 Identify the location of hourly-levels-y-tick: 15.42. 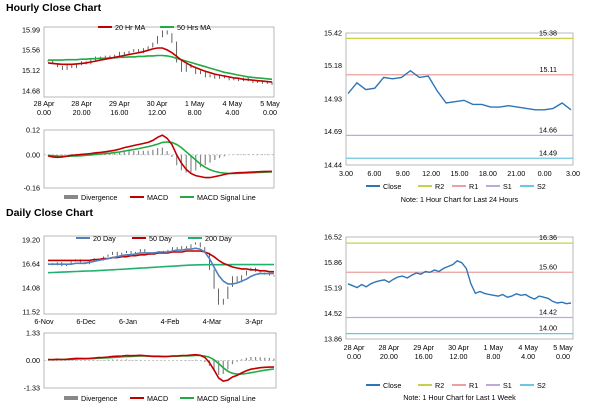
(333, 33).